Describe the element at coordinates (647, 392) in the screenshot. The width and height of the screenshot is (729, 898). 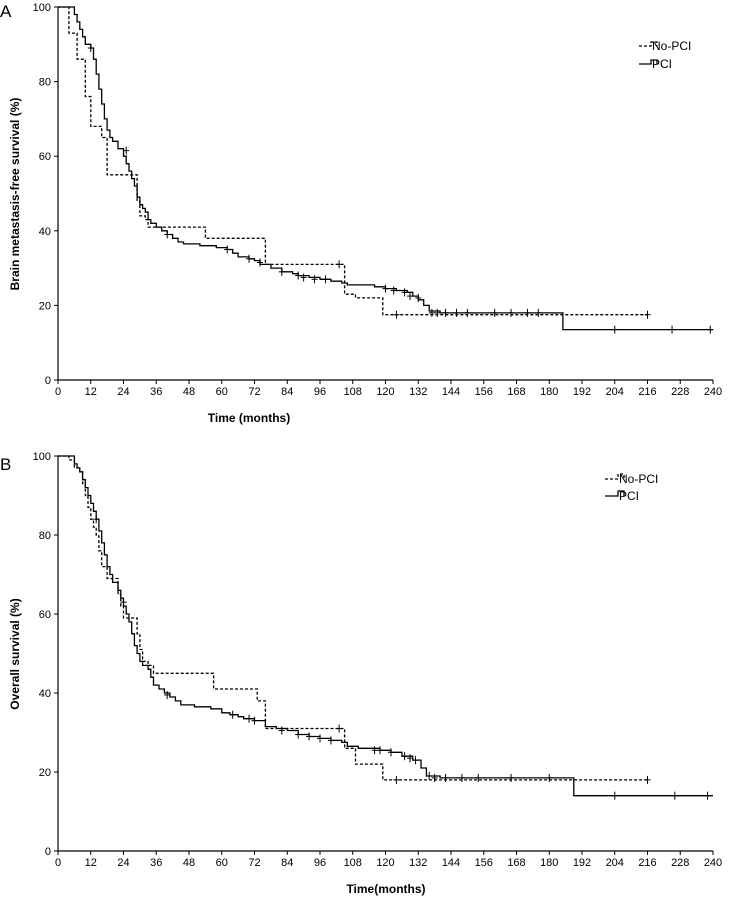
I see `panel-a-x-tick-label: 216` at that location.